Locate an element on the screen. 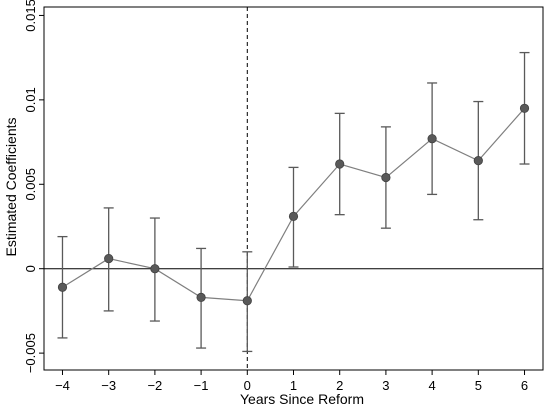 This screenshot has width=550, height=417. x-axis-label: Years Since Reform is located at coordinates (302, 399).